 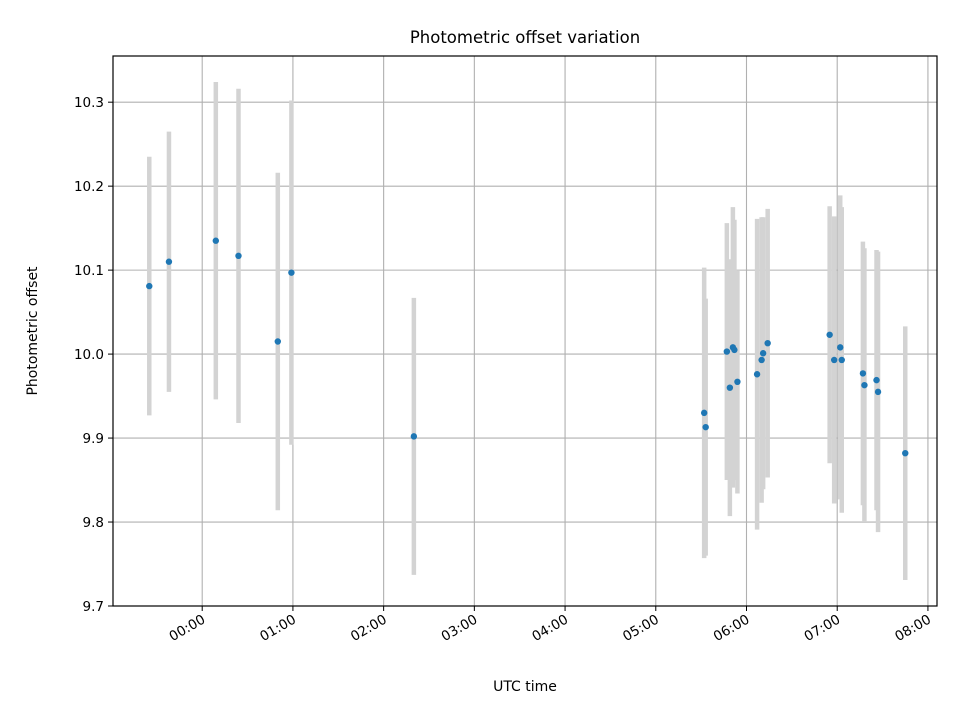 I want to click on chart-title: Photometric offset variation, so click(x=525, y=37).